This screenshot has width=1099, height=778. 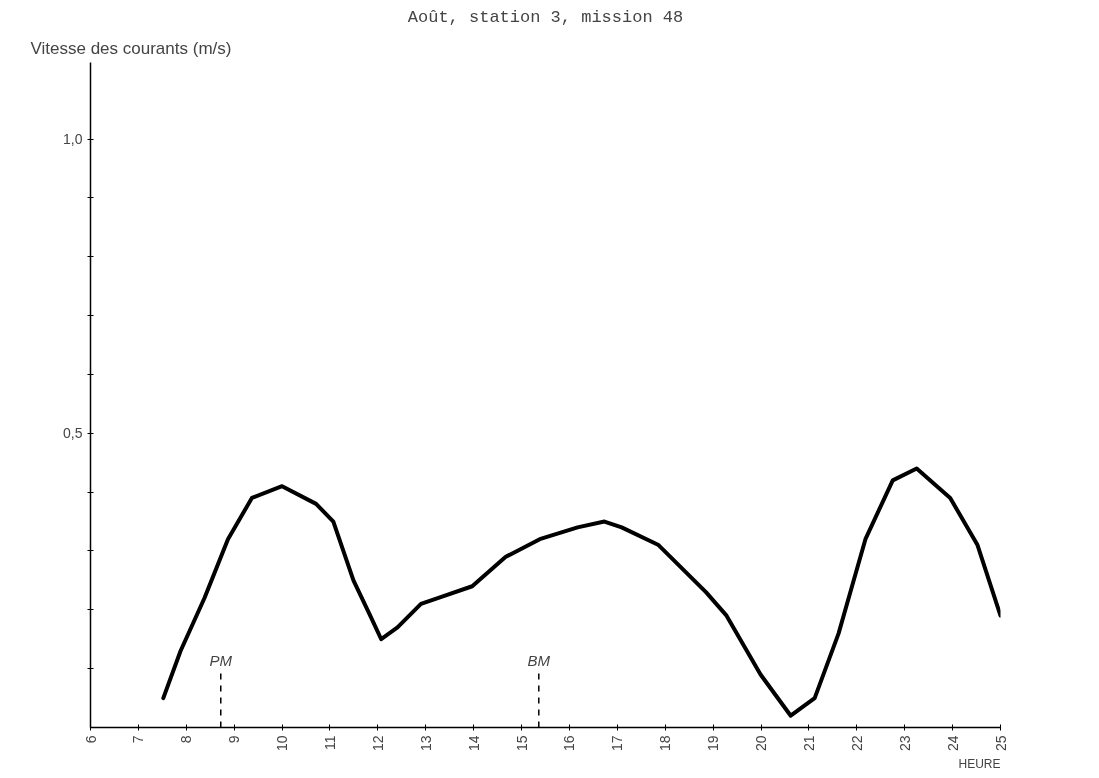 I want to click on x-tick-label: 25, so click(x=1000, y=743).